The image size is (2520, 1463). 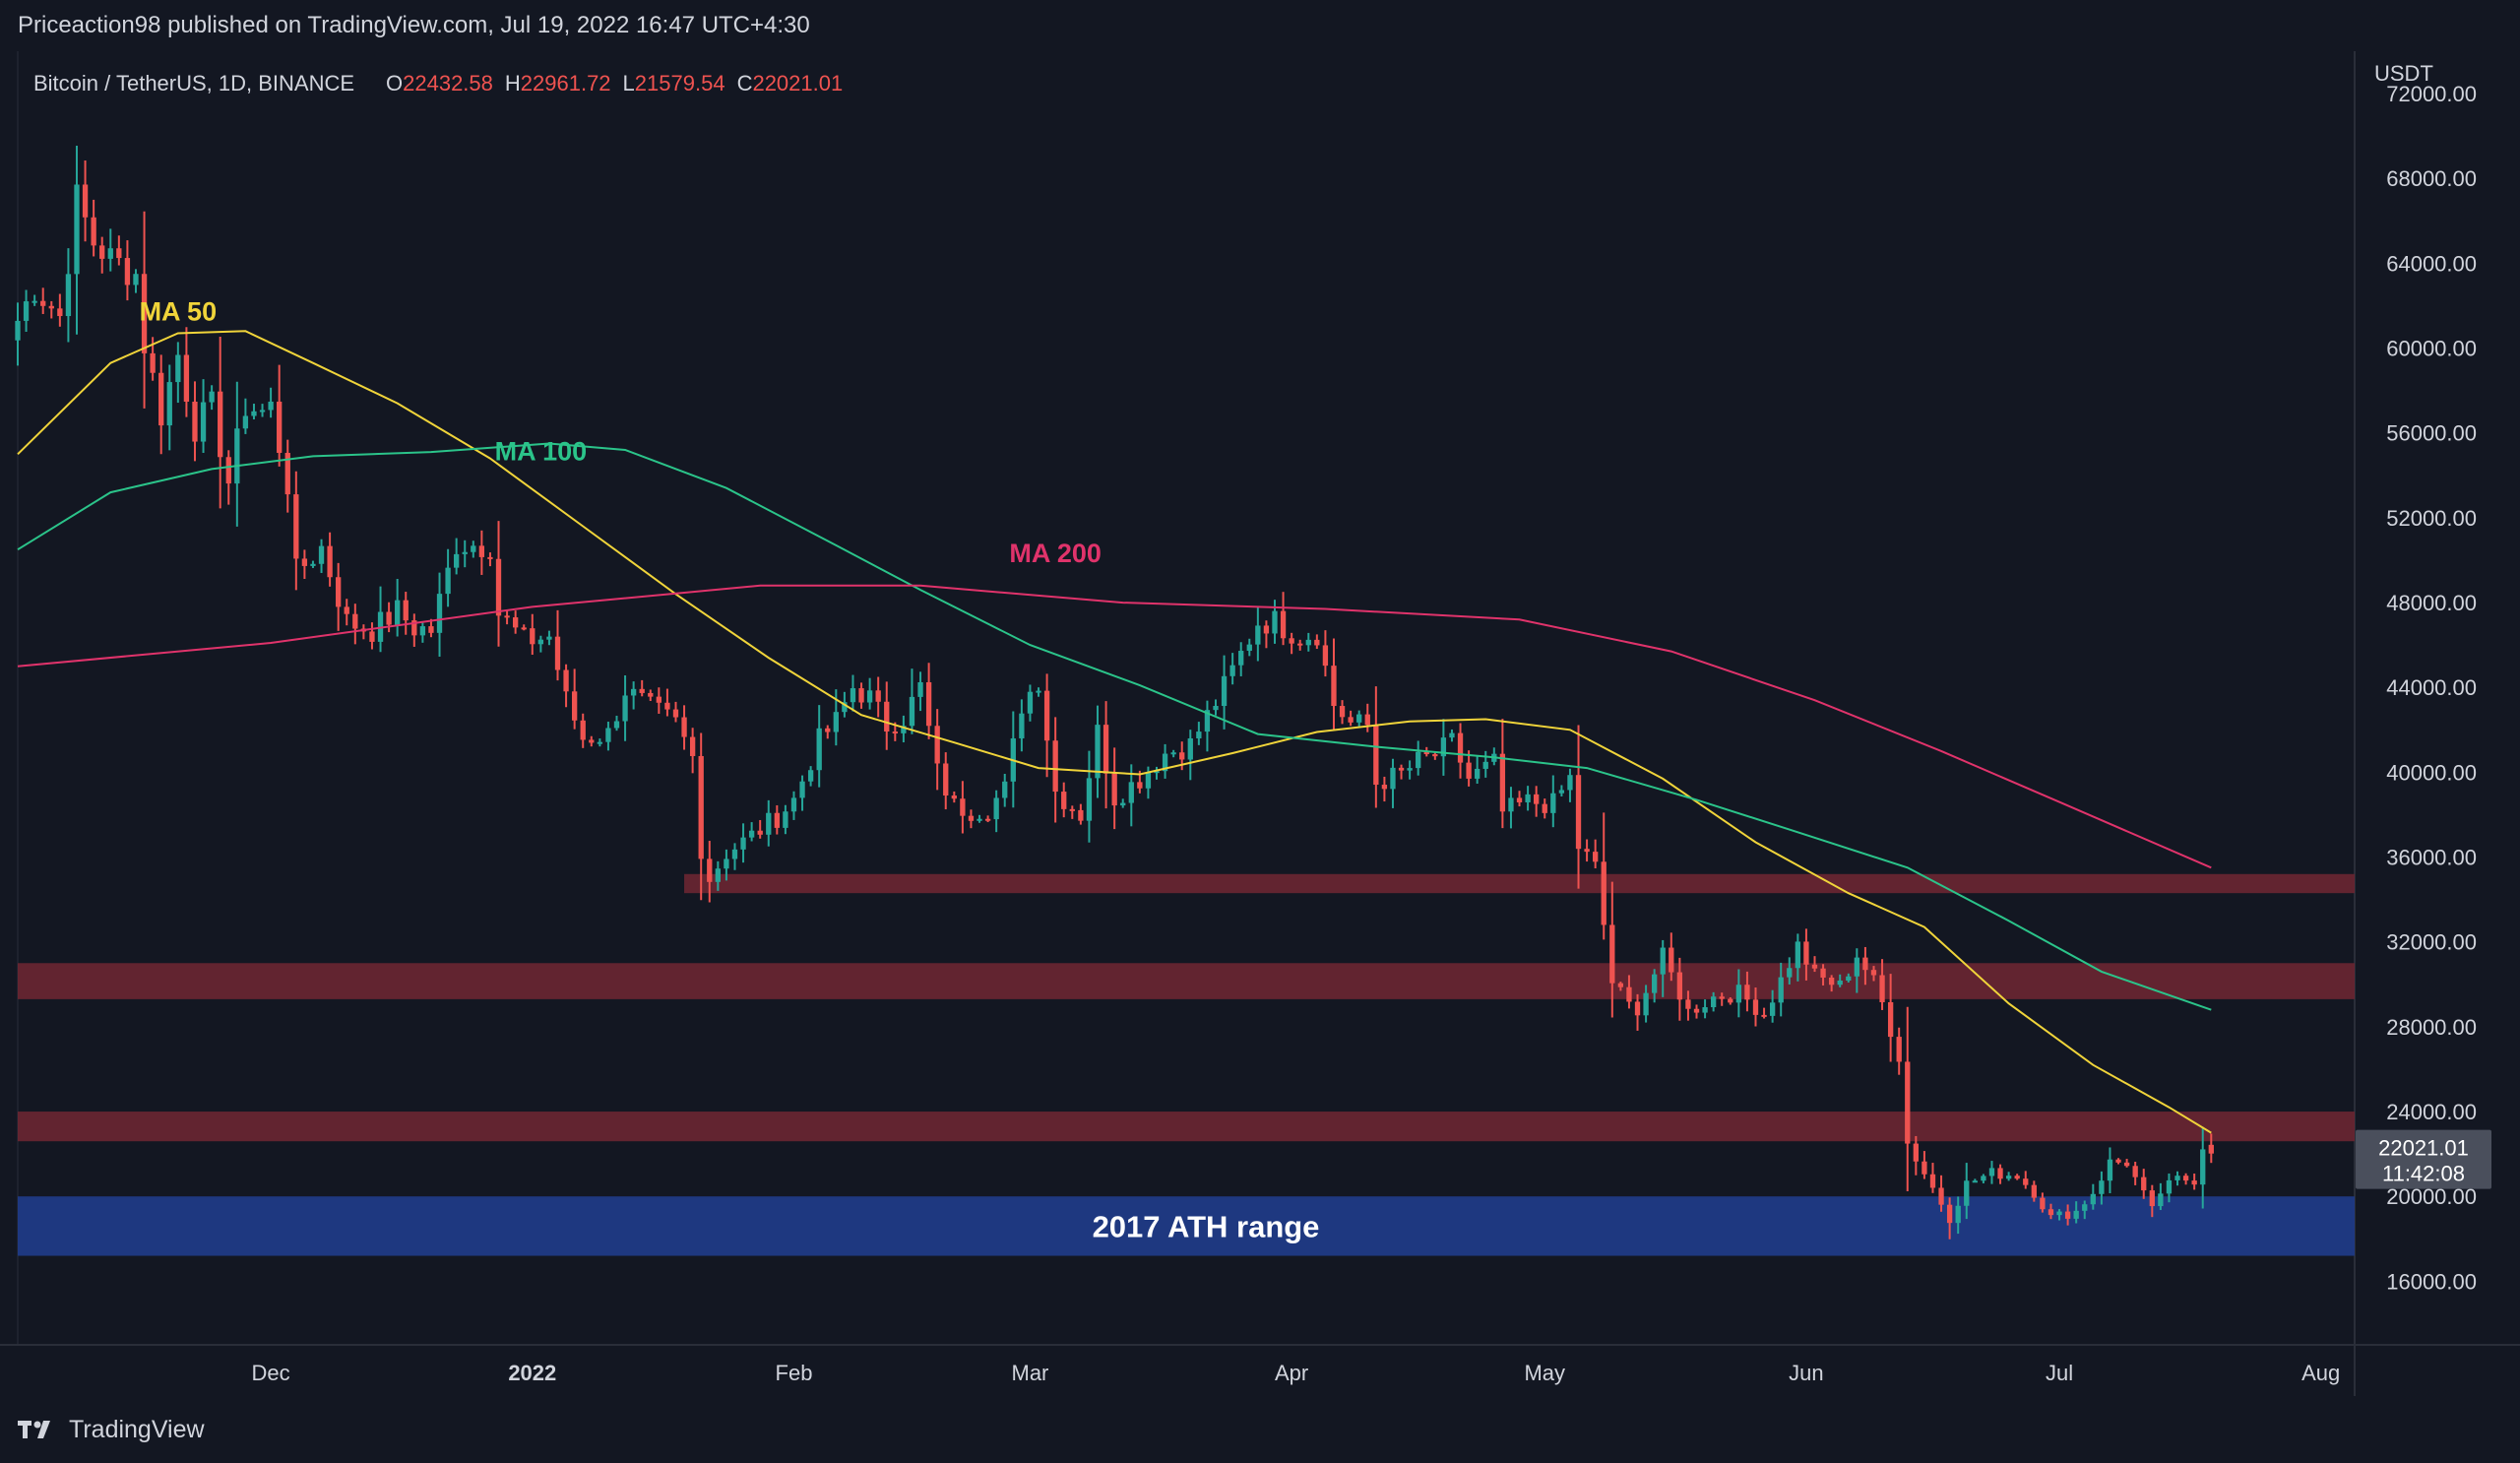 I want to click on ohlc-h-value: 22961.72, so click(x=566, y=83).